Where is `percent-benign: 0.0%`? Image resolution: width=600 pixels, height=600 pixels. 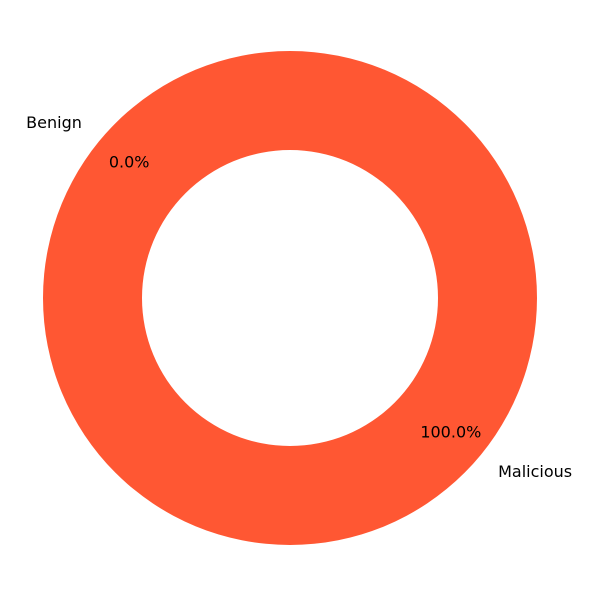 percent-benign: 0.0% is located at coordinates (129, 162).